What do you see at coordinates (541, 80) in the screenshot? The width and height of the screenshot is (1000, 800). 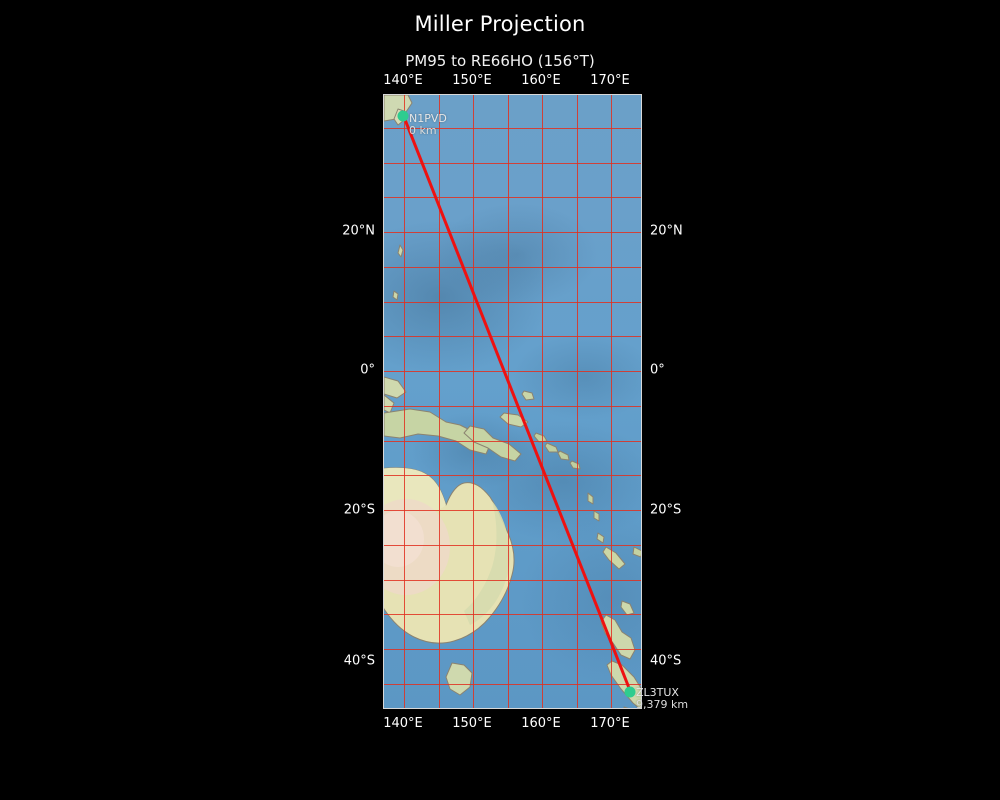 I see `axis-tick-top: 160°E` at bounding box center [541, 80].